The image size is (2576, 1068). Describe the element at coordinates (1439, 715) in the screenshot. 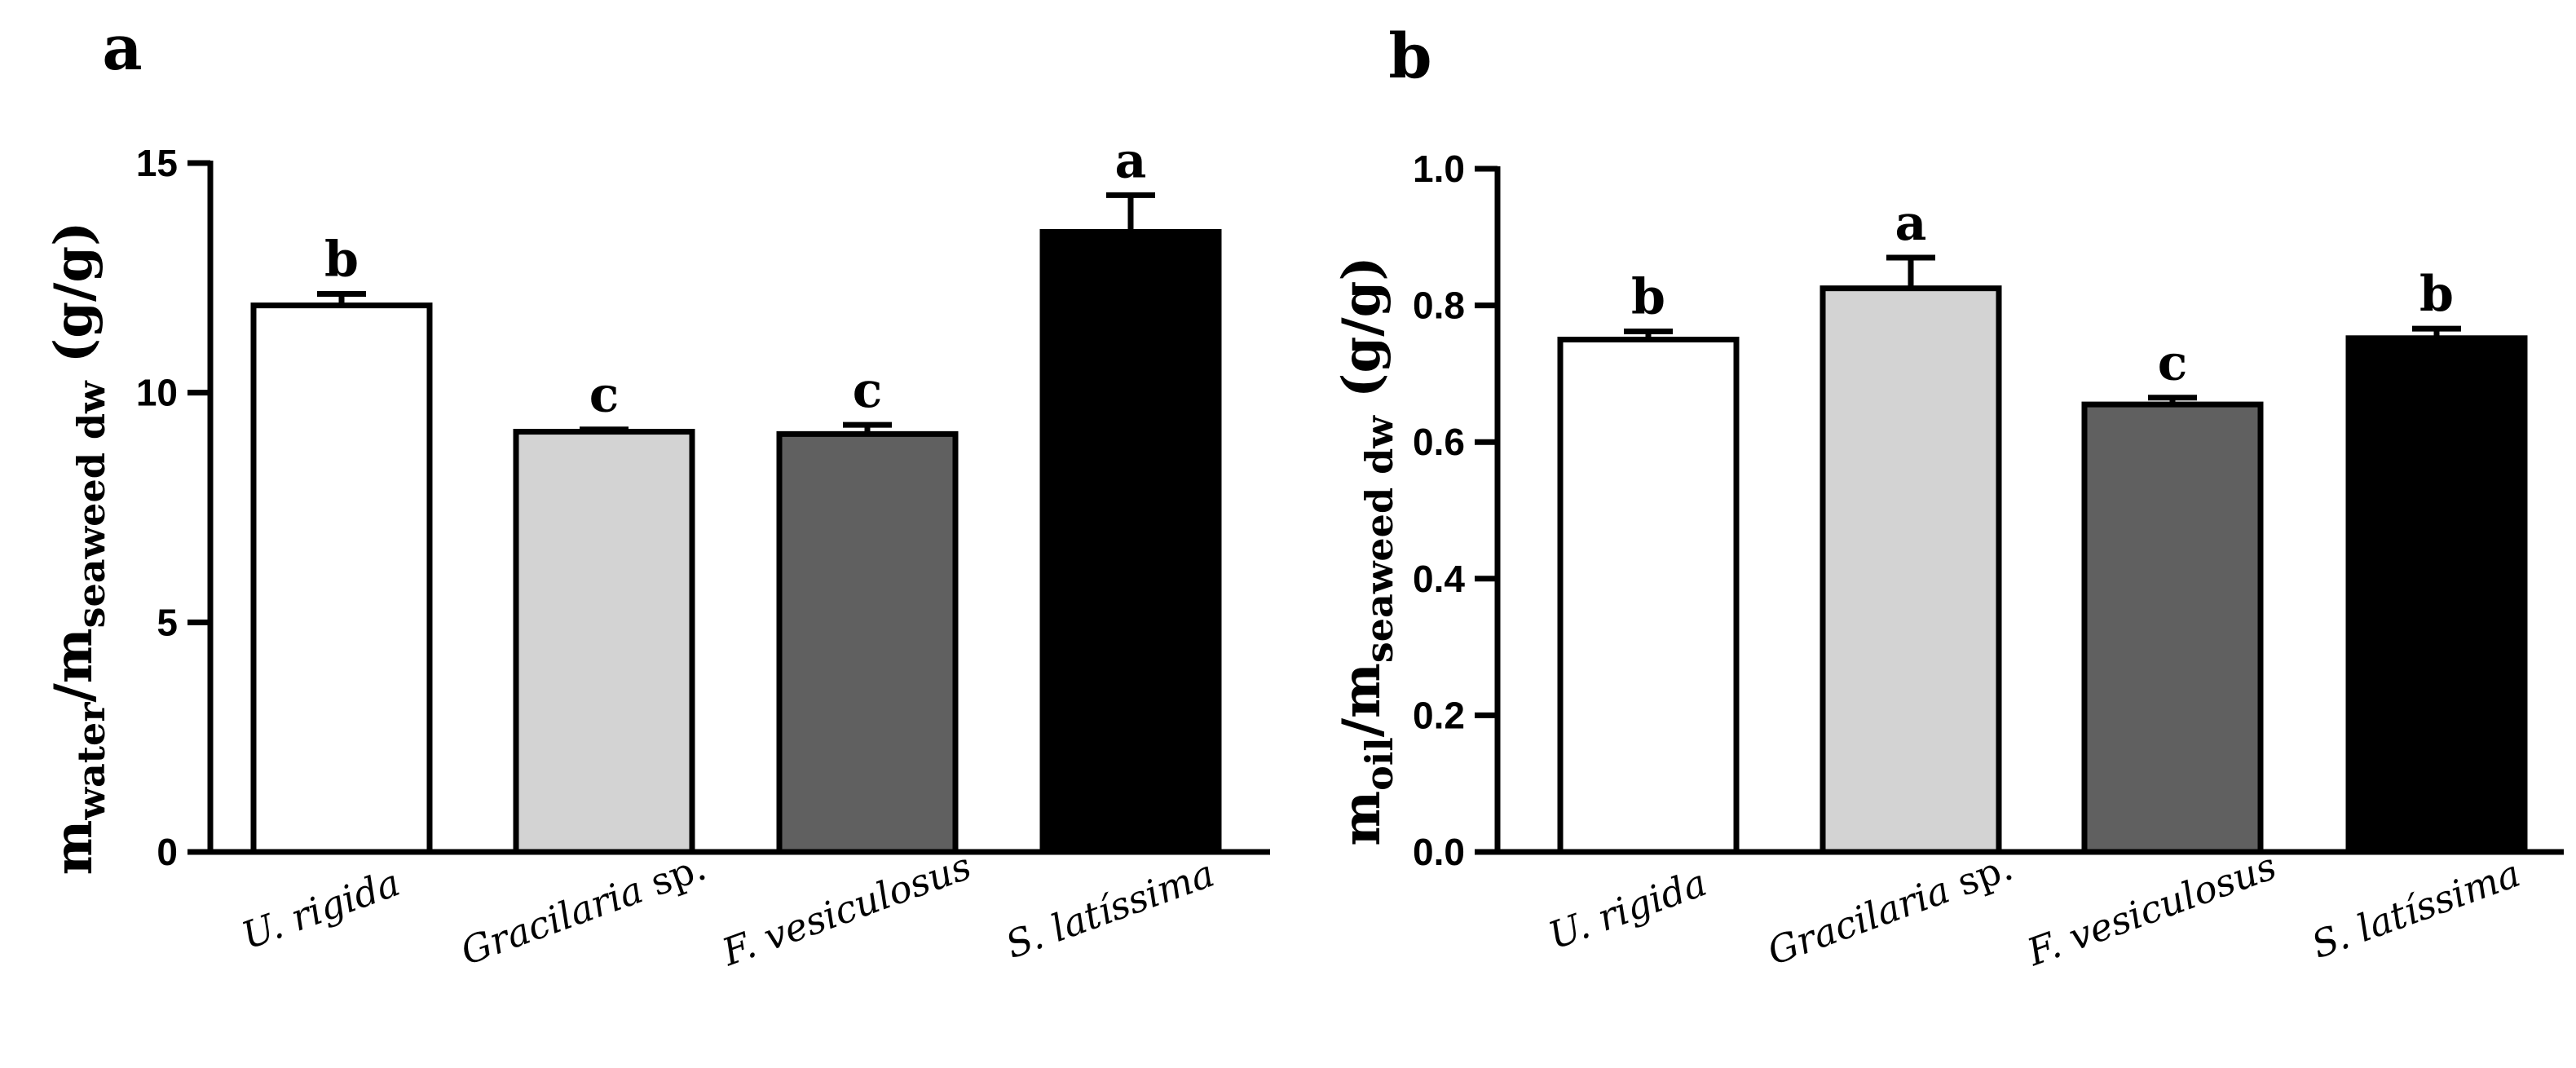

I see `y-tick-label: 0.2` at that location.